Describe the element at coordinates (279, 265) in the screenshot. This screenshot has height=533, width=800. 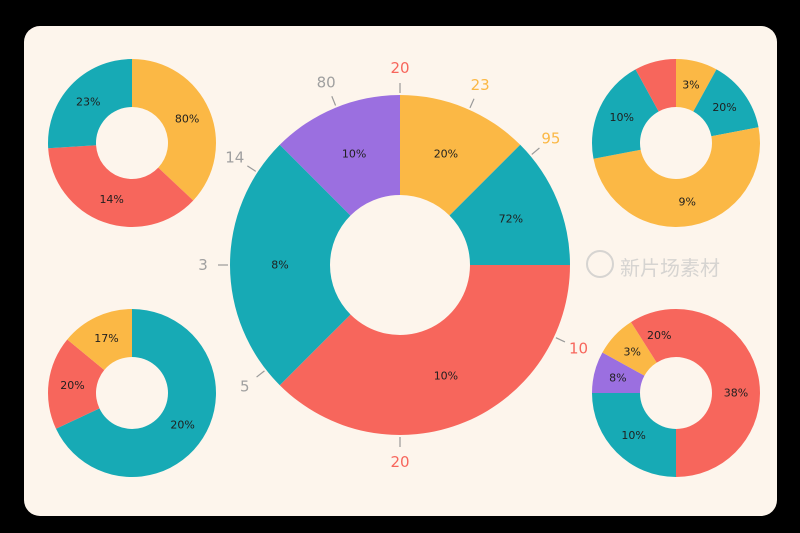
I see `main-slice-label-3: 8%` at that location.